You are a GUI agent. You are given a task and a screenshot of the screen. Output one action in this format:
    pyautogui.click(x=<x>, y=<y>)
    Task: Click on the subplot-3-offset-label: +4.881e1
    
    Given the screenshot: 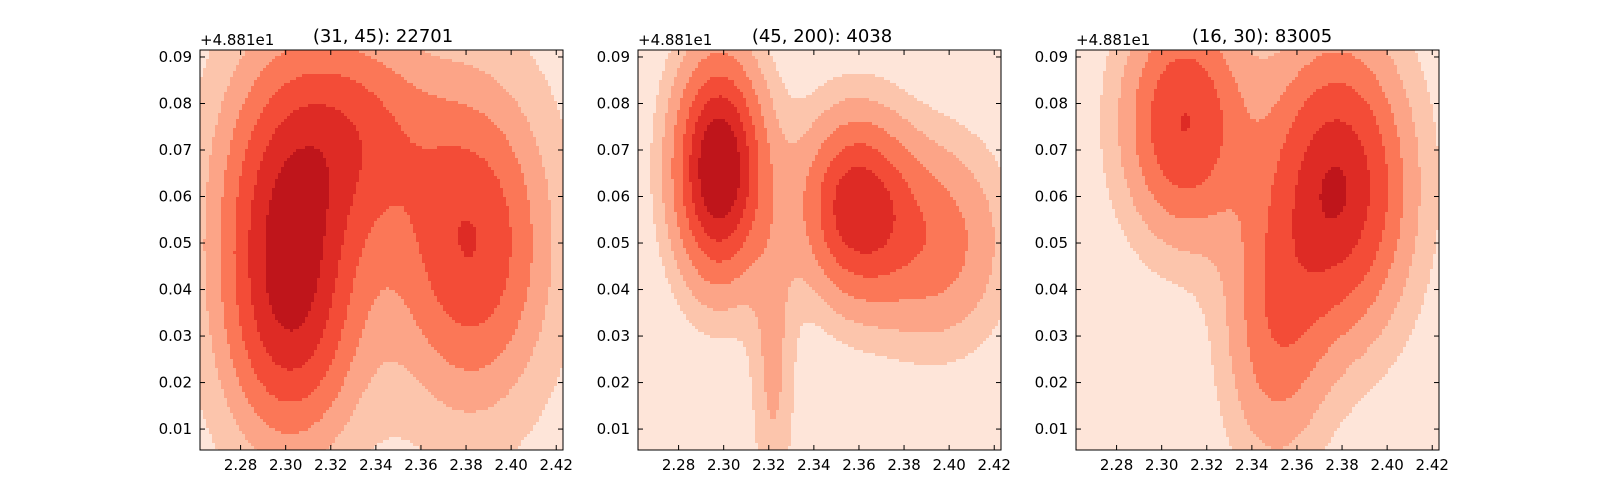 What is the action you would take?
    pyautogui.click(x=1113, y=40)
    